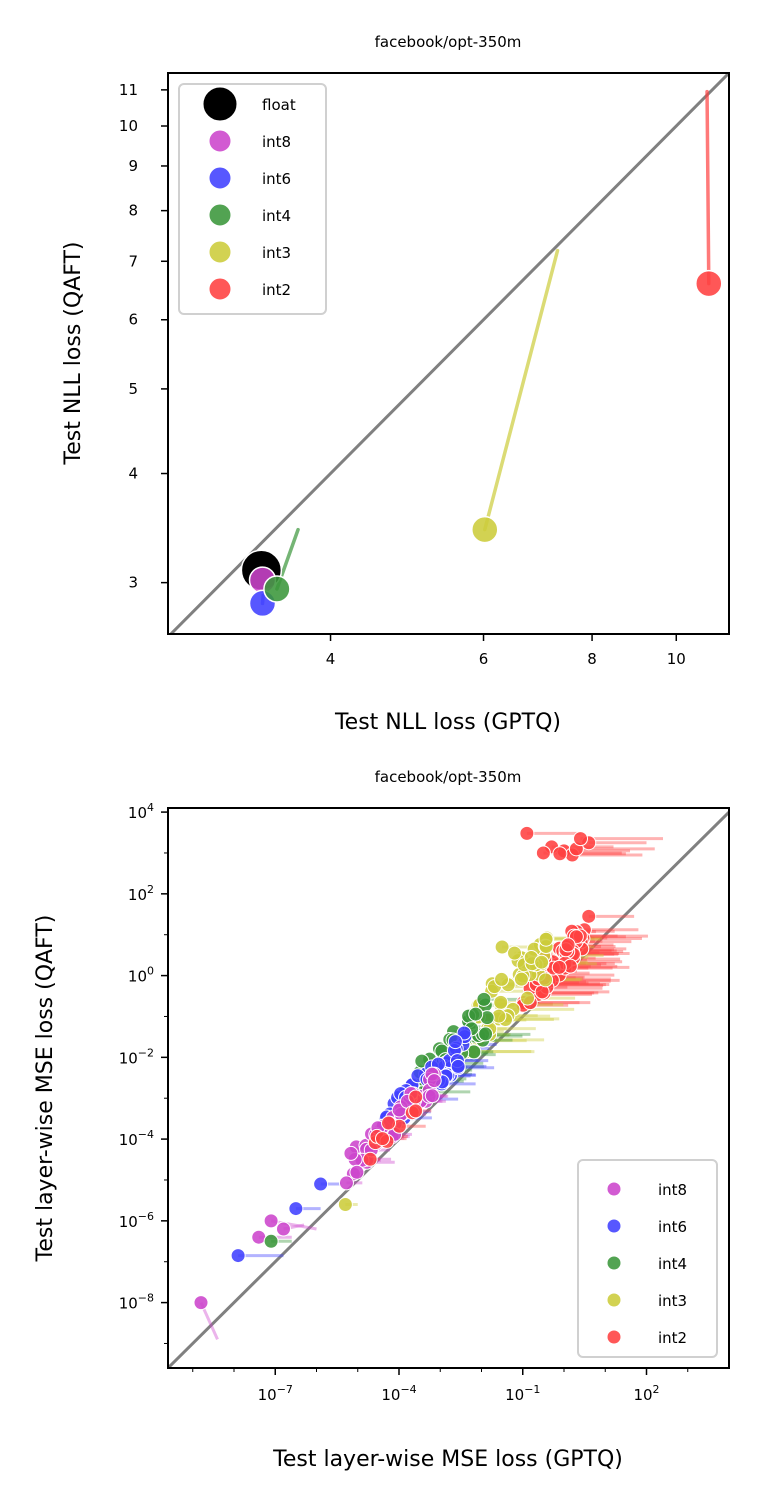 The width and height of the screenshot is (758, 1505). I want to click on chart-bottom-y-ticks: 10⁻⁸ 10⁻⁶ 10⁻⁴ 10⁻² 10⁰ 10² 10⁴, so click(143, 1072).